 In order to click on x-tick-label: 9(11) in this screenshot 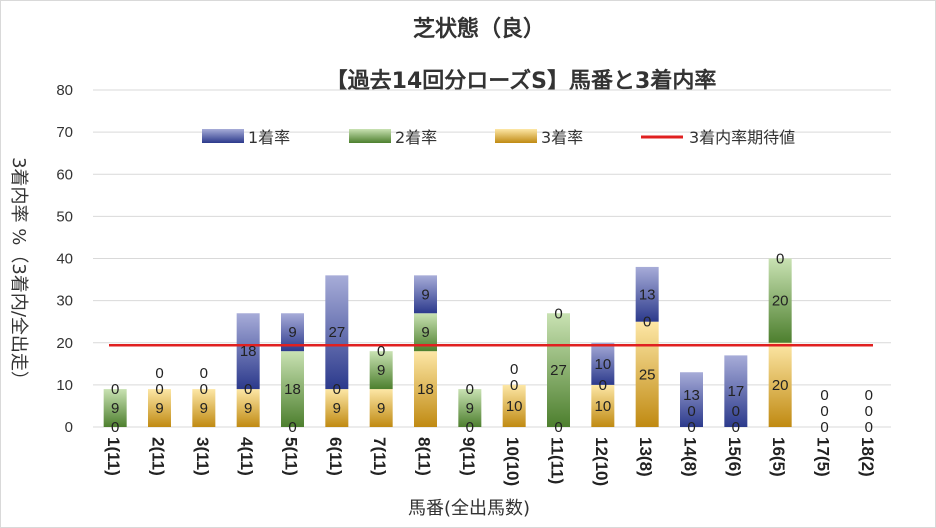, I will do `click(468, 456)`.